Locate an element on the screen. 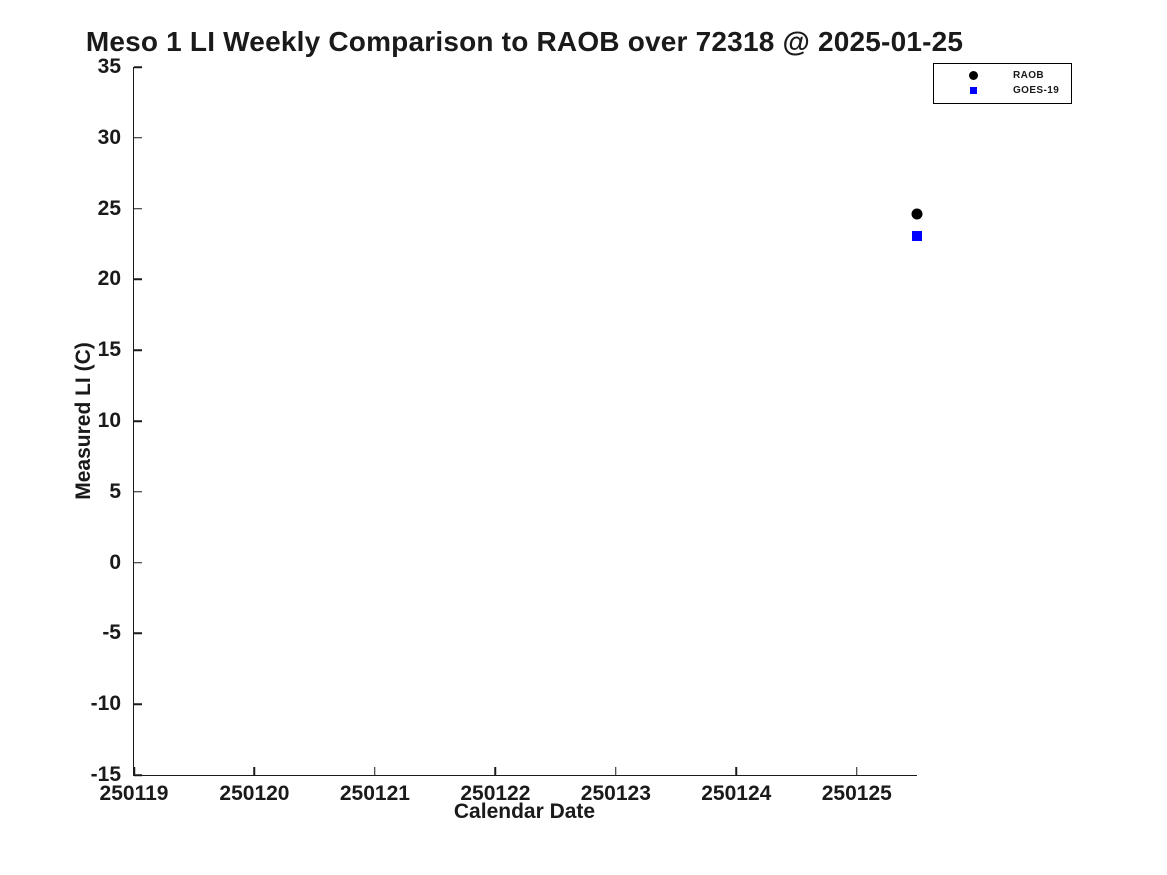  raob-data-point is located at coordinates (917, 214).